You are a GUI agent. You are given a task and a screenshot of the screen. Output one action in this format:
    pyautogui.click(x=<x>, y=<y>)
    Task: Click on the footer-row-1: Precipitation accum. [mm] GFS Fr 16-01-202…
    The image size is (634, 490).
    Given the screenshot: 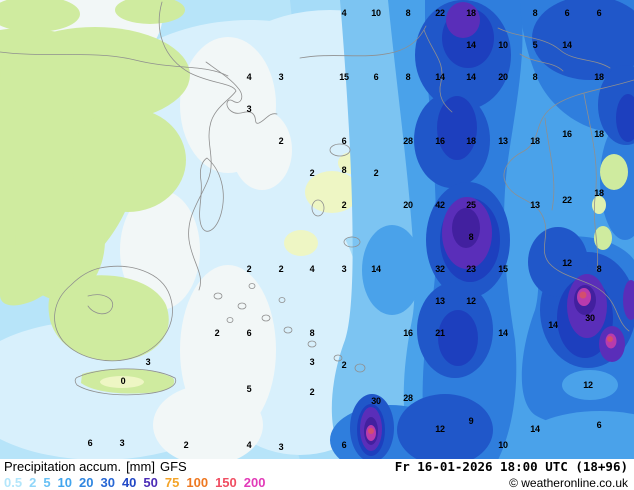 What is the action you would take?
    pyautogui.click(x=317, y=466)
    